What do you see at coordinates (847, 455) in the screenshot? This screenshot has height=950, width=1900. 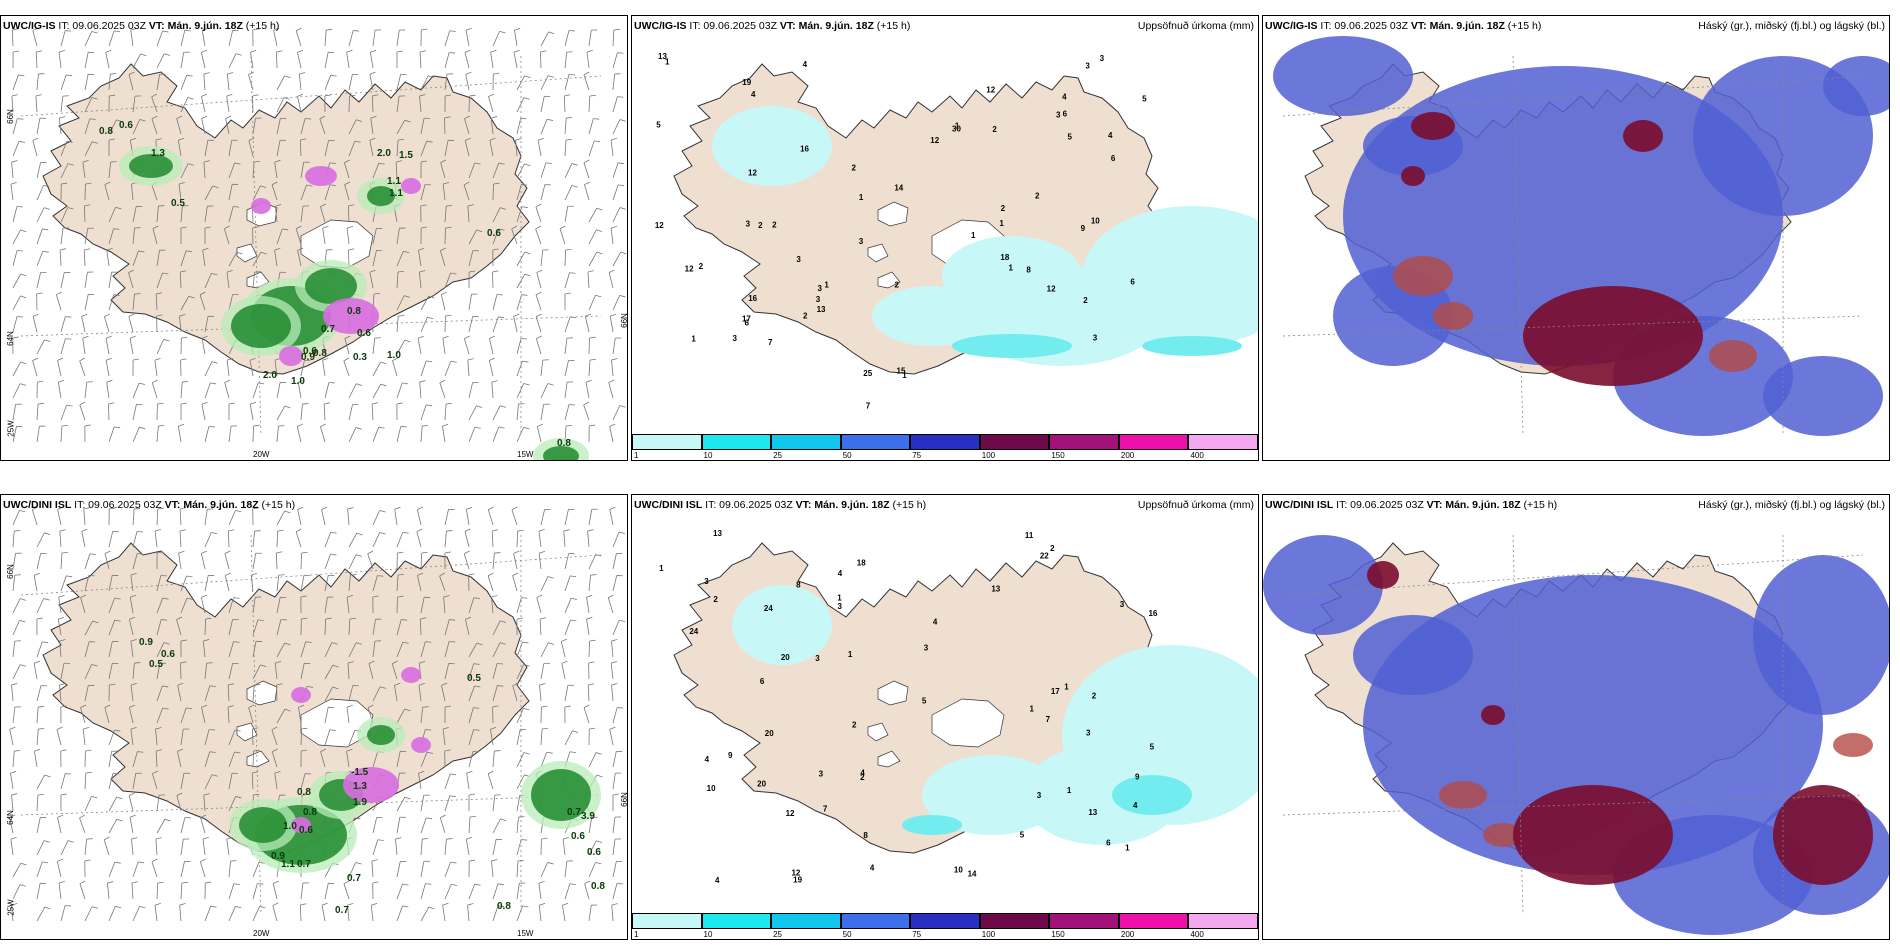 I see `colorbar-label: 50` at bounding box center [847, 455].